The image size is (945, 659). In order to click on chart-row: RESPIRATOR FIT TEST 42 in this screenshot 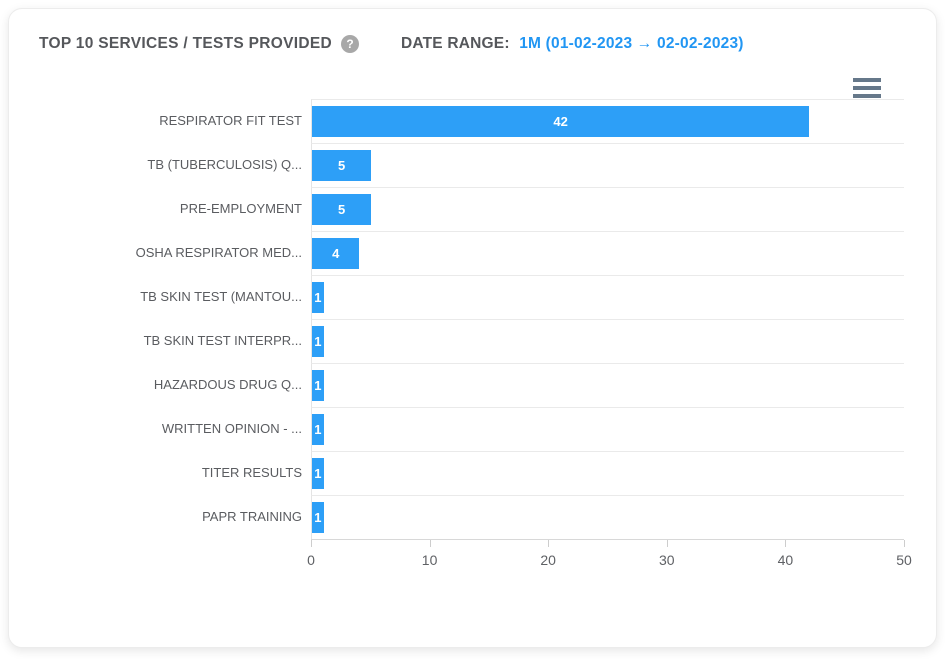, I will do `click(471, 121)`.